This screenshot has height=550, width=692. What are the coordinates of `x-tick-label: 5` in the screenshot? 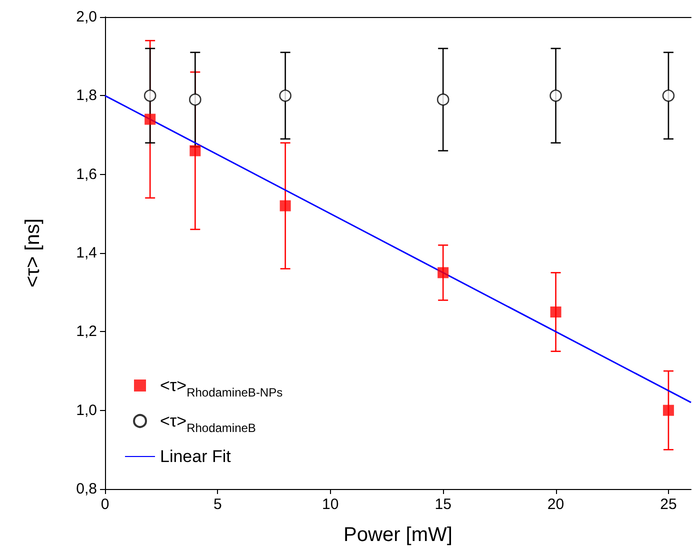 It's located at (218, 504).